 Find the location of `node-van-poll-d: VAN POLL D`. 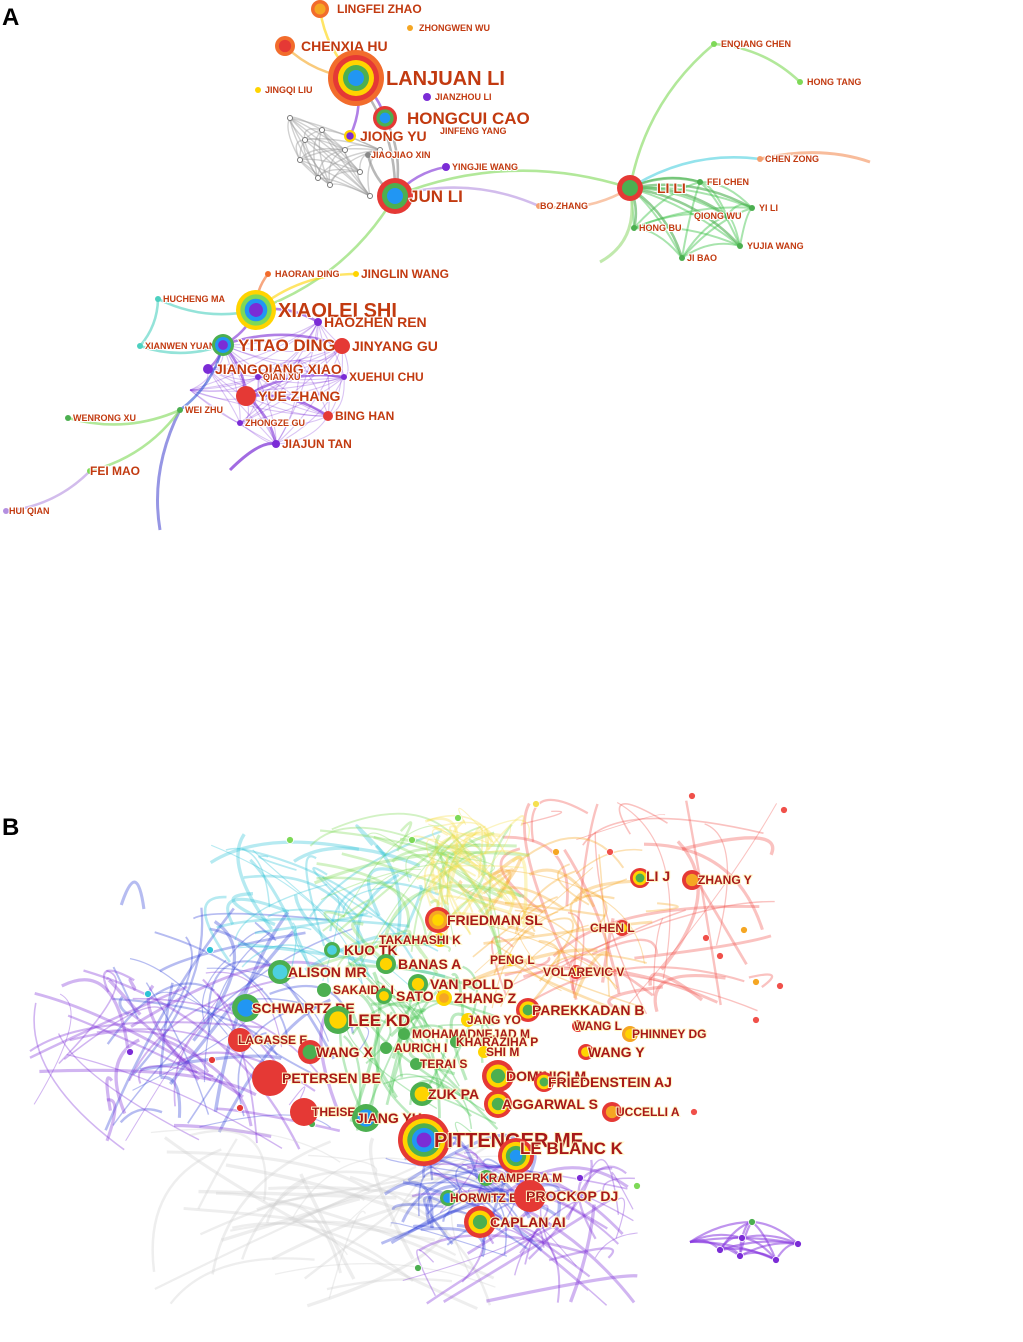

node-van-poll-d: VAN POLL D is located at coordinates (461, 984).